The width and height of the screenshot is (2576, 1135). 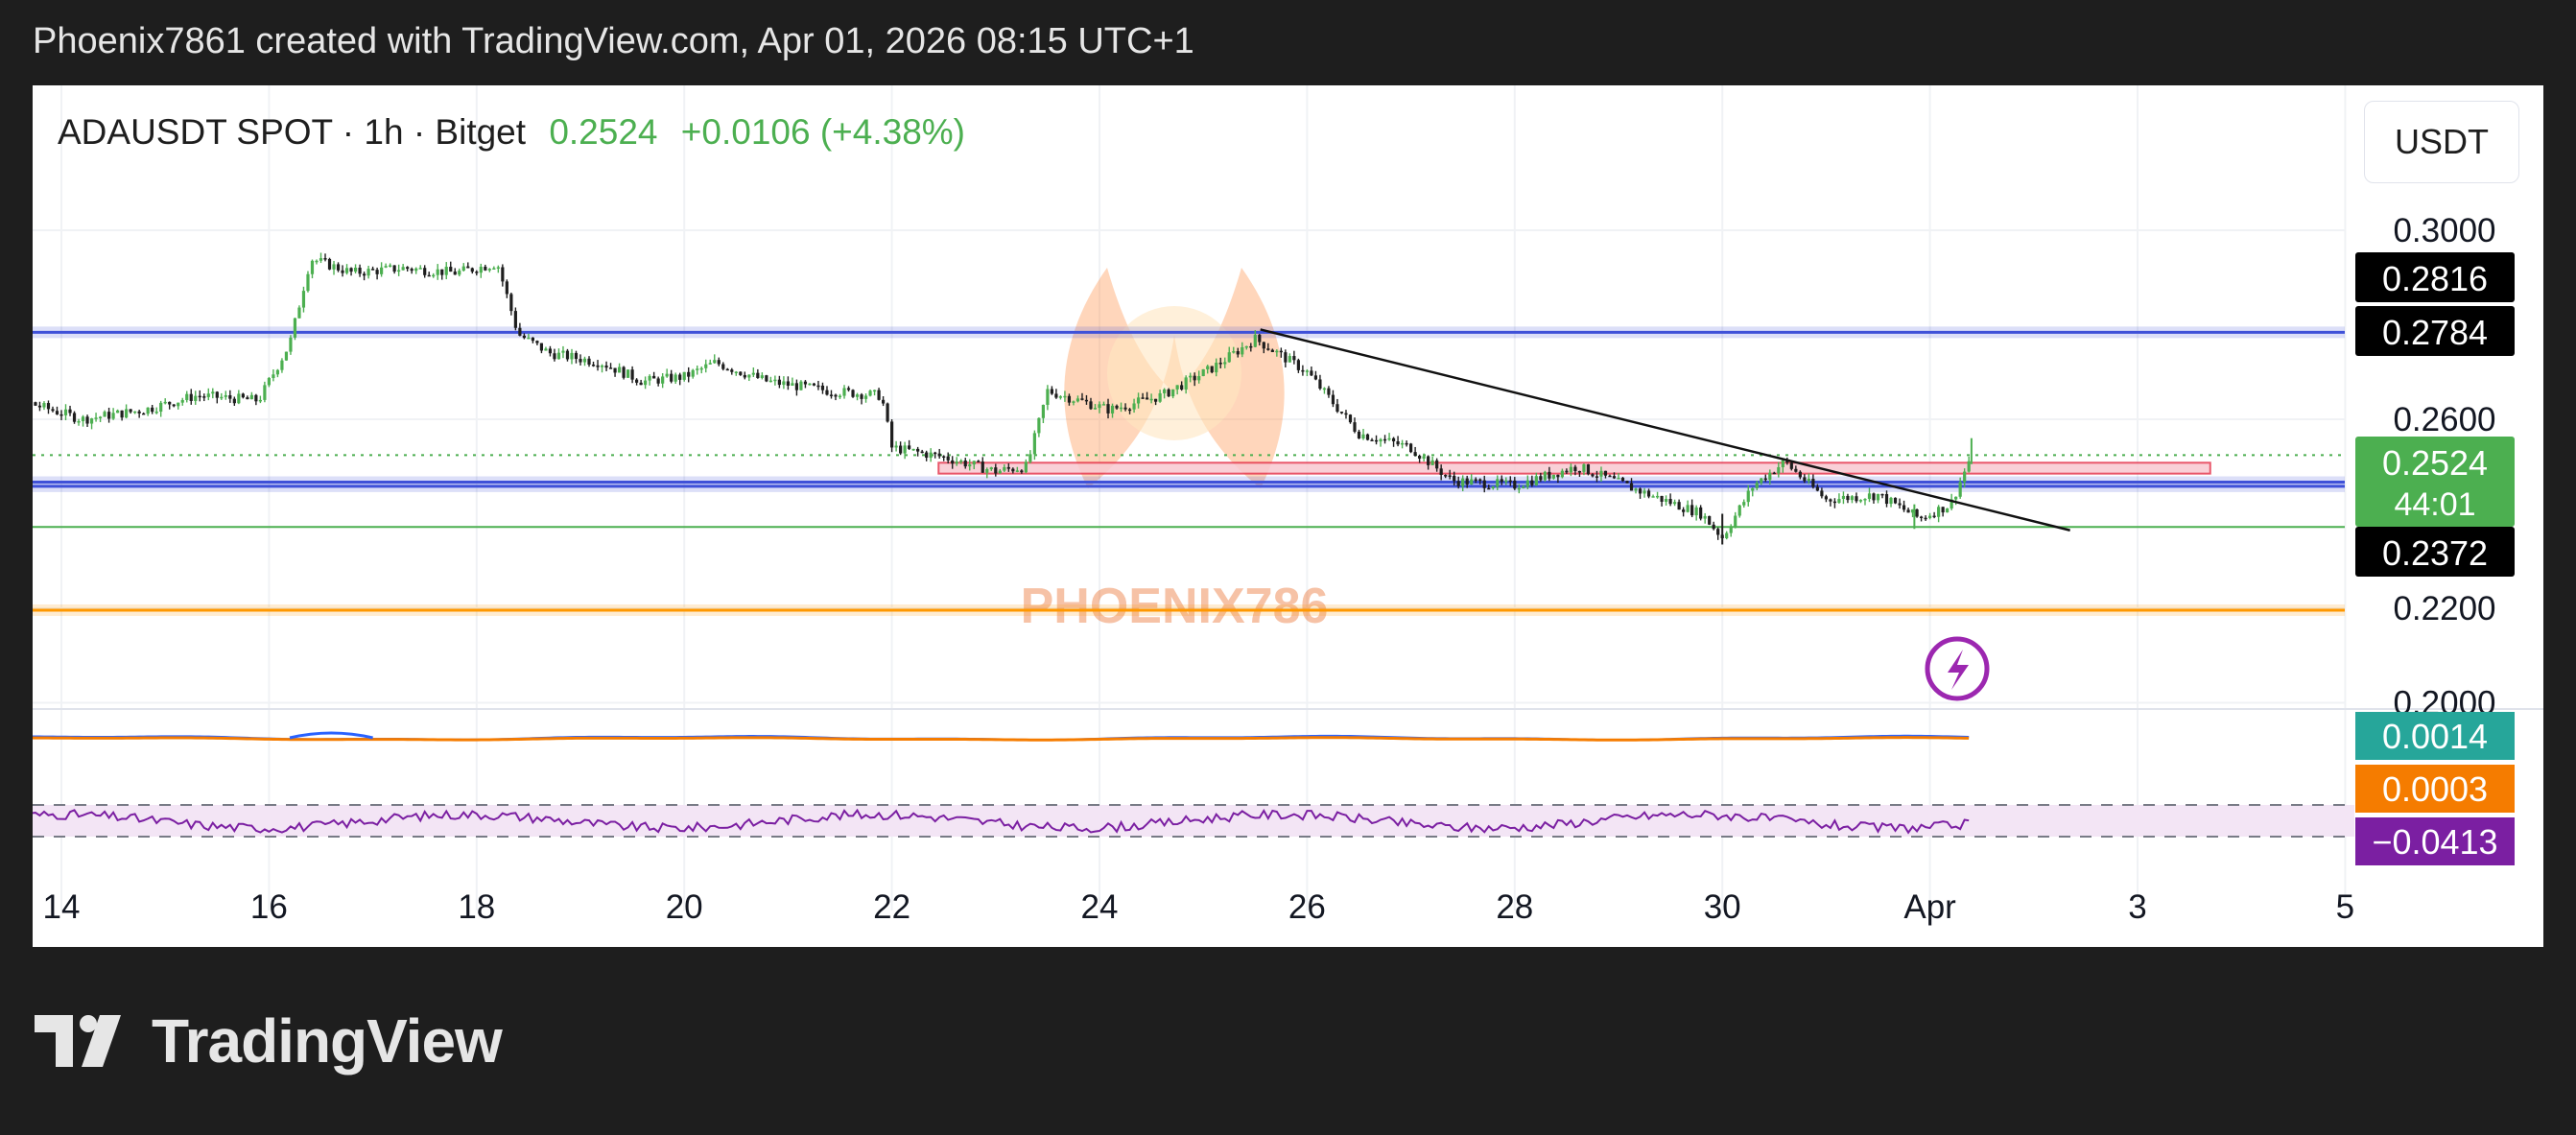 I want to click on watermark-text: PHOENIX786, so click(x=1175, y=606).